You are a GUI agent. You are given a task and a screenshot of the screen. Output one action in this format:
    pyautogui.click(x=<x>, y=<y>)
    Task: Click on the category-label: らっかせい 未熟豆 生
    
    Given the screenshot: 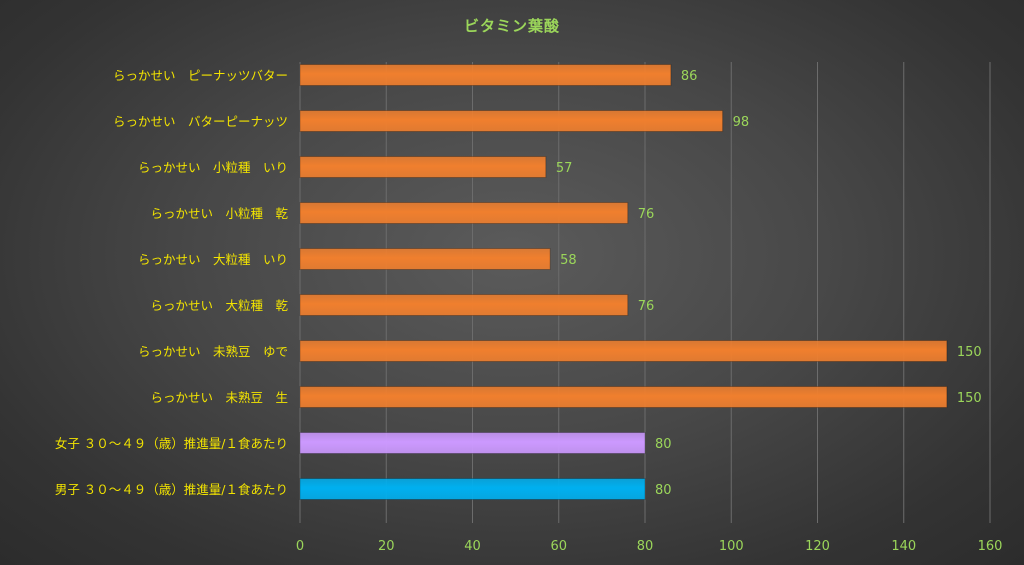 What is the action you would take?
    pyautogui.click(x=219, y=397)
    